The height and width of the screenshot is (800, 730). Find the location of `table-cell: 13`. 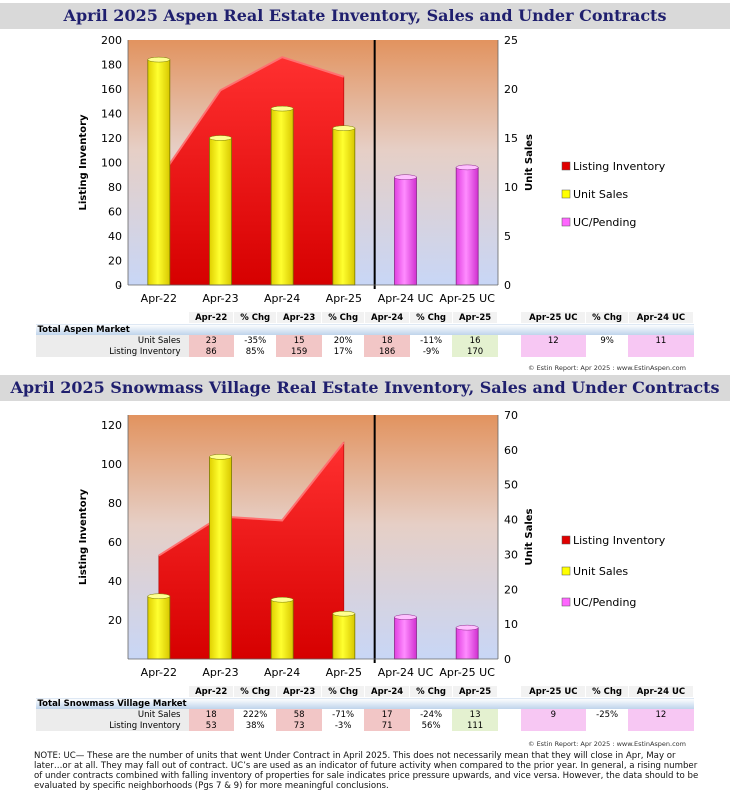

table-cell: 13 is located at coordinates (475, 714).